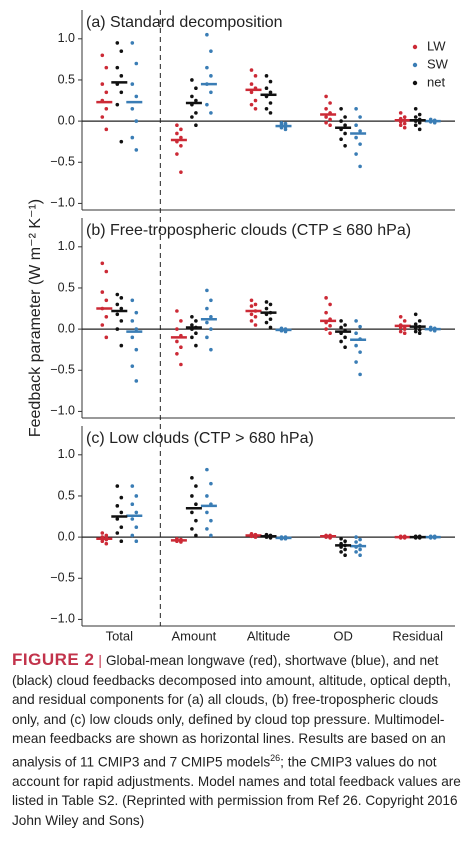 This screenshot has height=857, width=475. Describe the element at coordinates (436, 81) in the screenshot. I see `legend-label: net` at that location.